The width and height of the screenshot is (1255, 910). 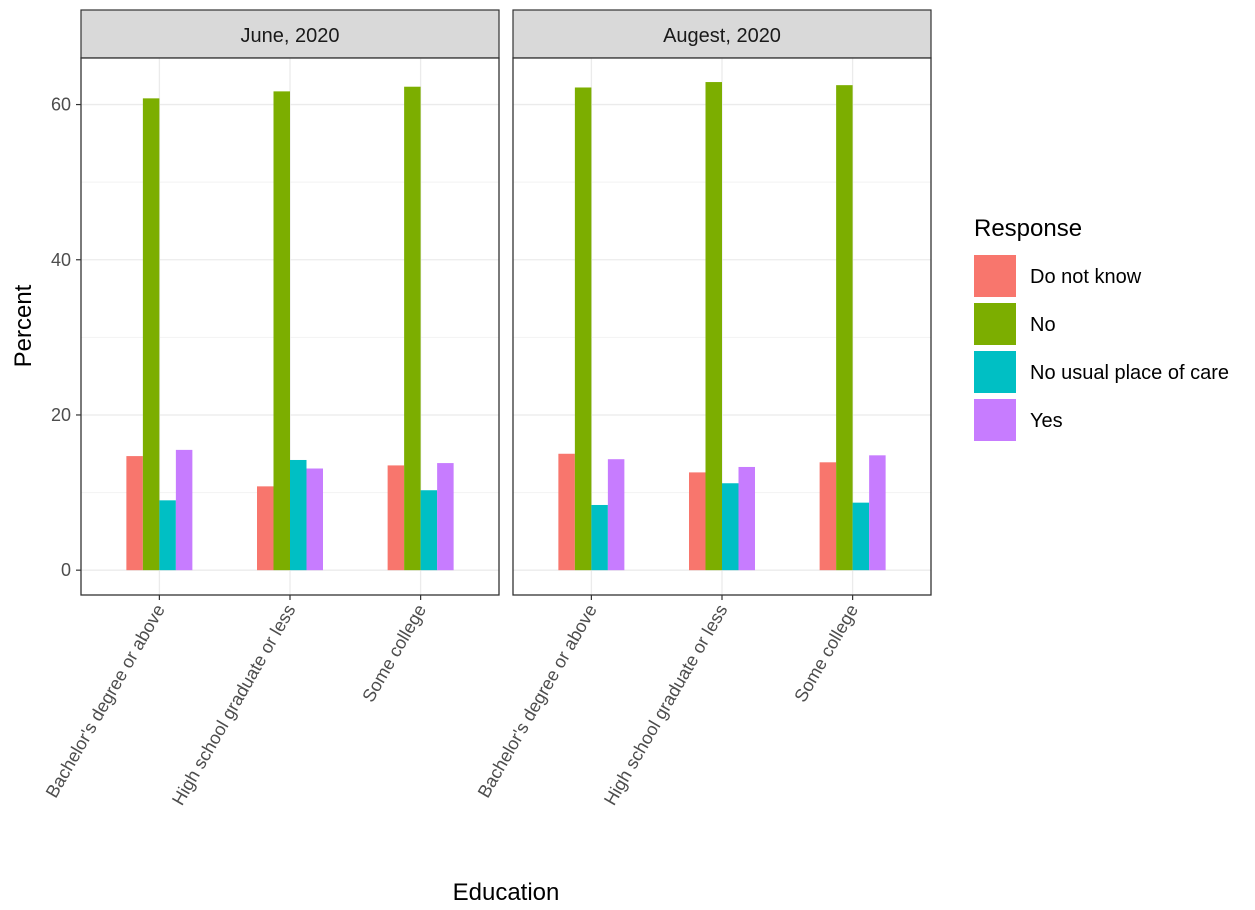 I want to click on legend-key-do-not-know, so click(x=995, y=276).